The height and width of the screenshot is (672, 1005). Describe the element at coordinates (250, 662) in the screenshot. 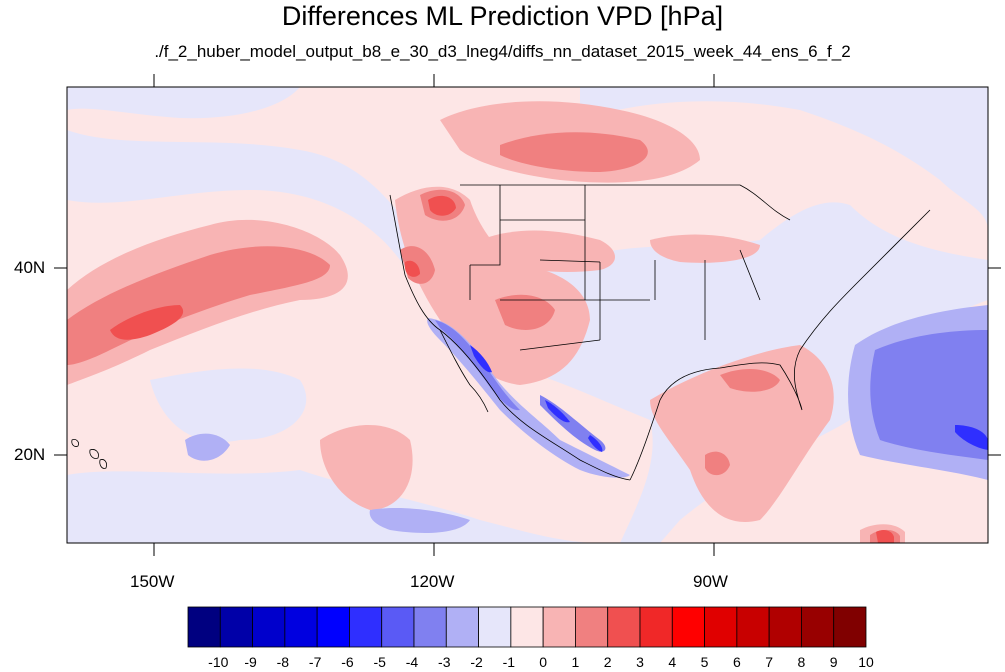

I see `colorbar-label: -9` at that location.